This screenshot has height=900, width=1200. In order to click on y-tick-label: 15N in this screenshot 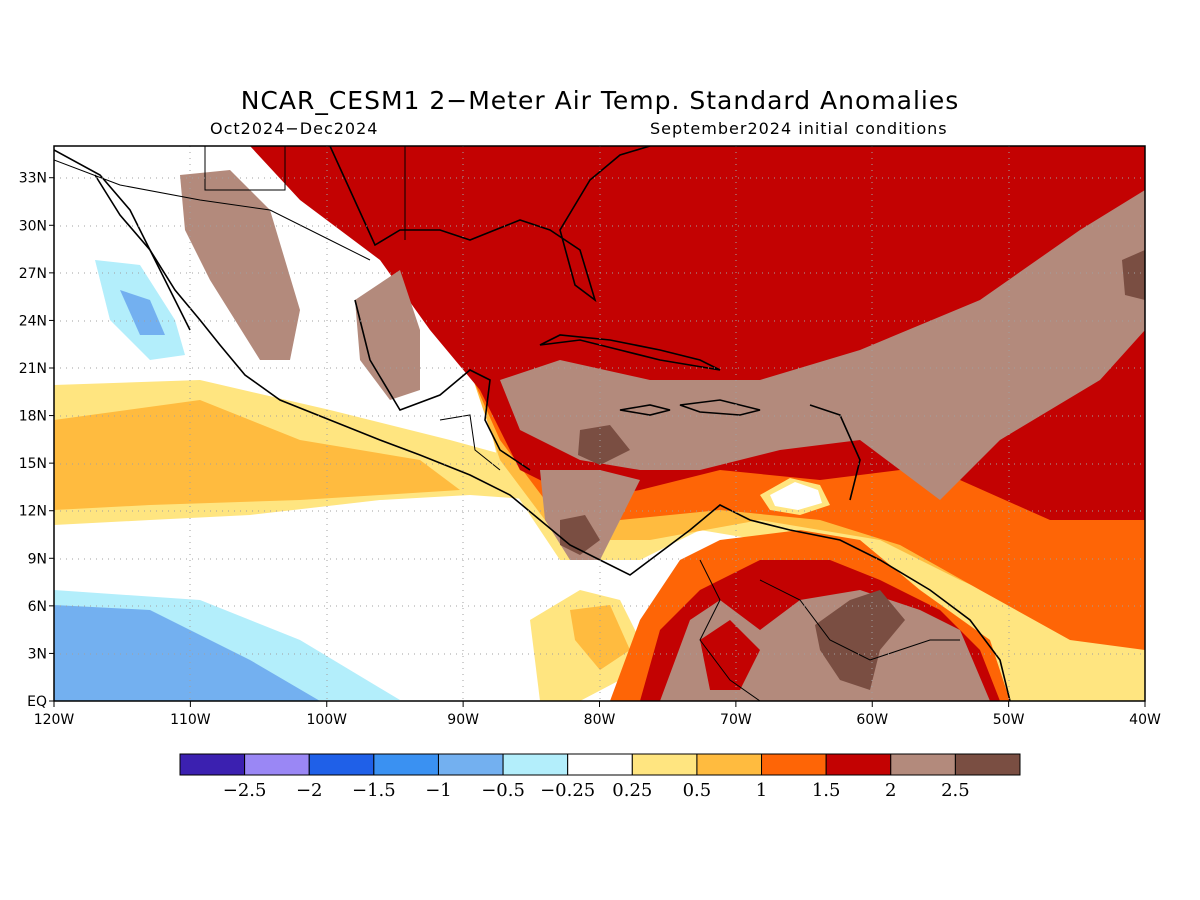, I will do `click(33, 464)`.